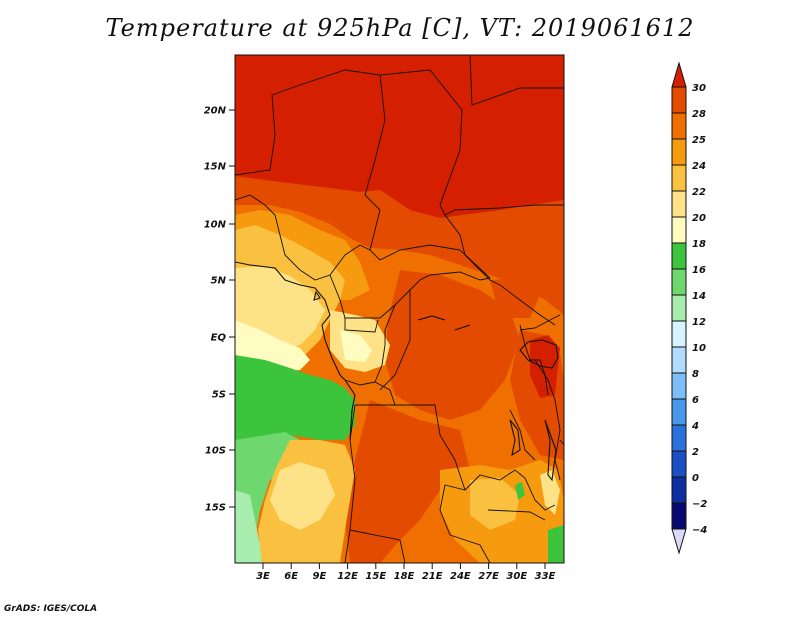 The width and height of the screenshot is (800, 618). Describe the element at coordinates (375, 576) in the screenshot. I see `lon-label: 15E` at that location.